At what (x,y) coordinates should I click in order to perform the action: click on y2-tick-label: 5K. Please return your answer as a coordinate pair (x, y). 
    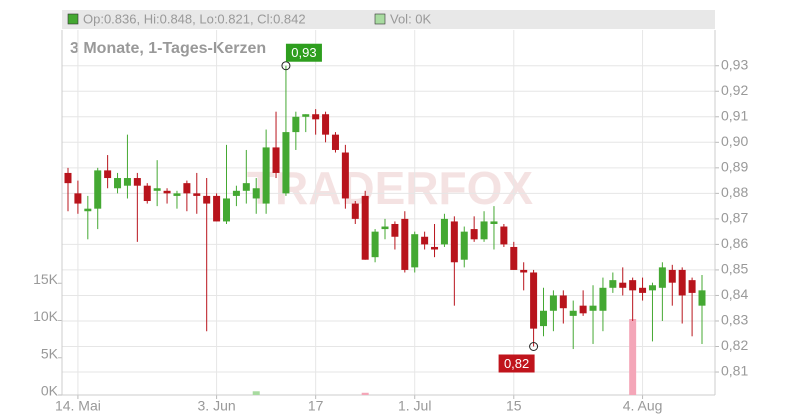
    Looking at the image, I should click on (50, 353).